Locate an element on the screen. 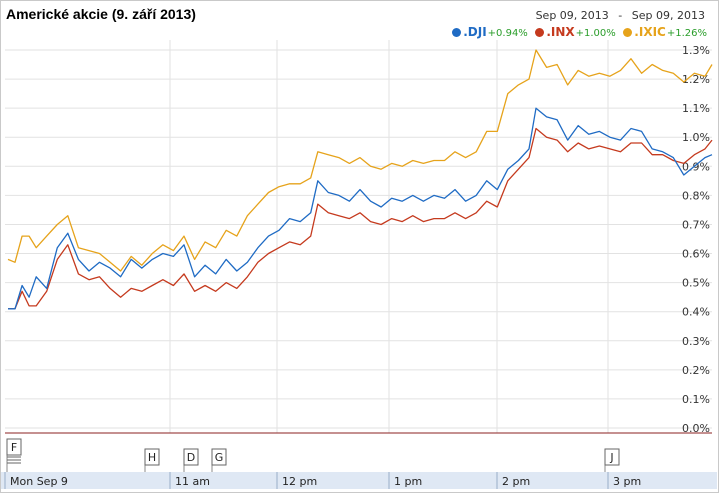 Image resolution: width=719 pixels, height=493 pixels. y-tick-label: 1.1% is located at coordinates (696, 108).